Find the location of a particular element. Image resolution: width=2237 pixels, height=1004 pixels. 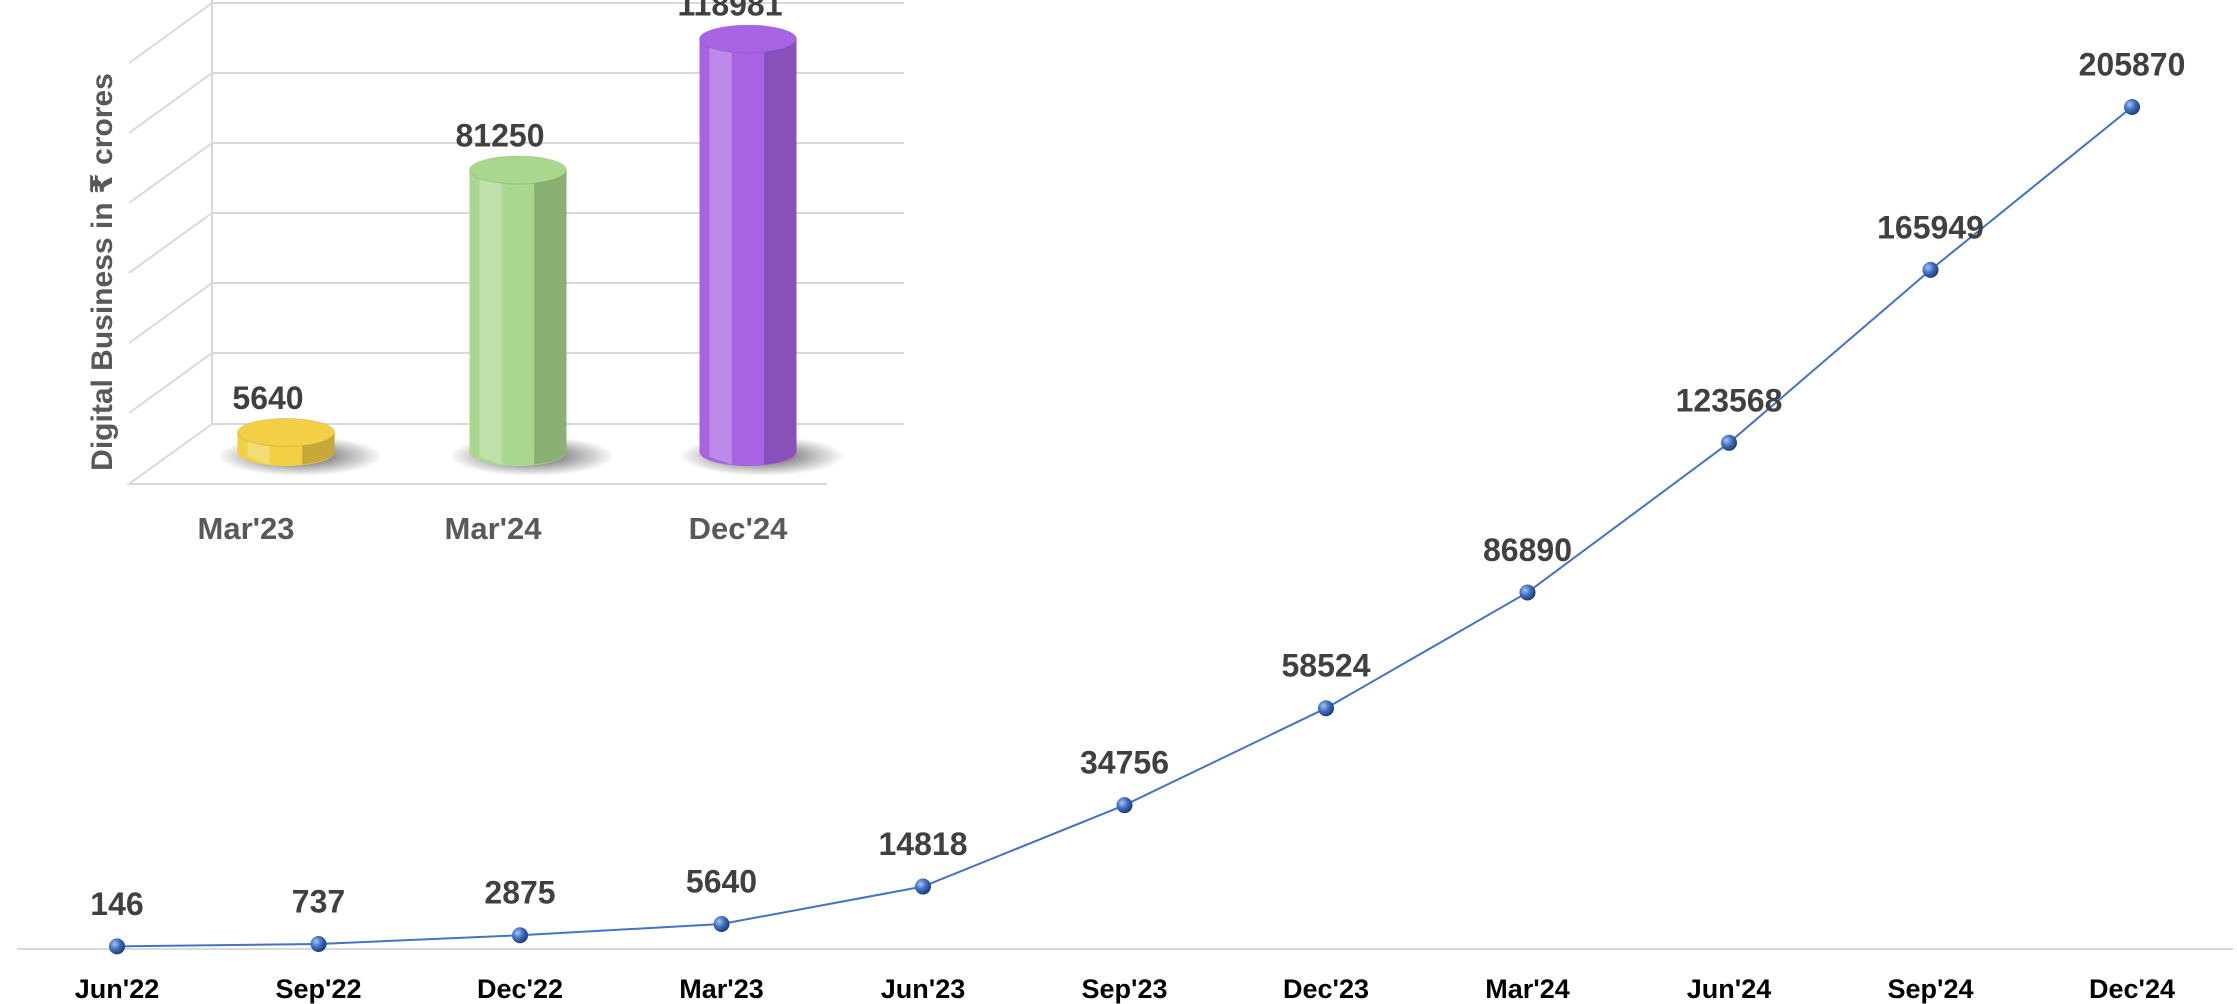

value-label: 118981 is located at coordinates (729, 11).